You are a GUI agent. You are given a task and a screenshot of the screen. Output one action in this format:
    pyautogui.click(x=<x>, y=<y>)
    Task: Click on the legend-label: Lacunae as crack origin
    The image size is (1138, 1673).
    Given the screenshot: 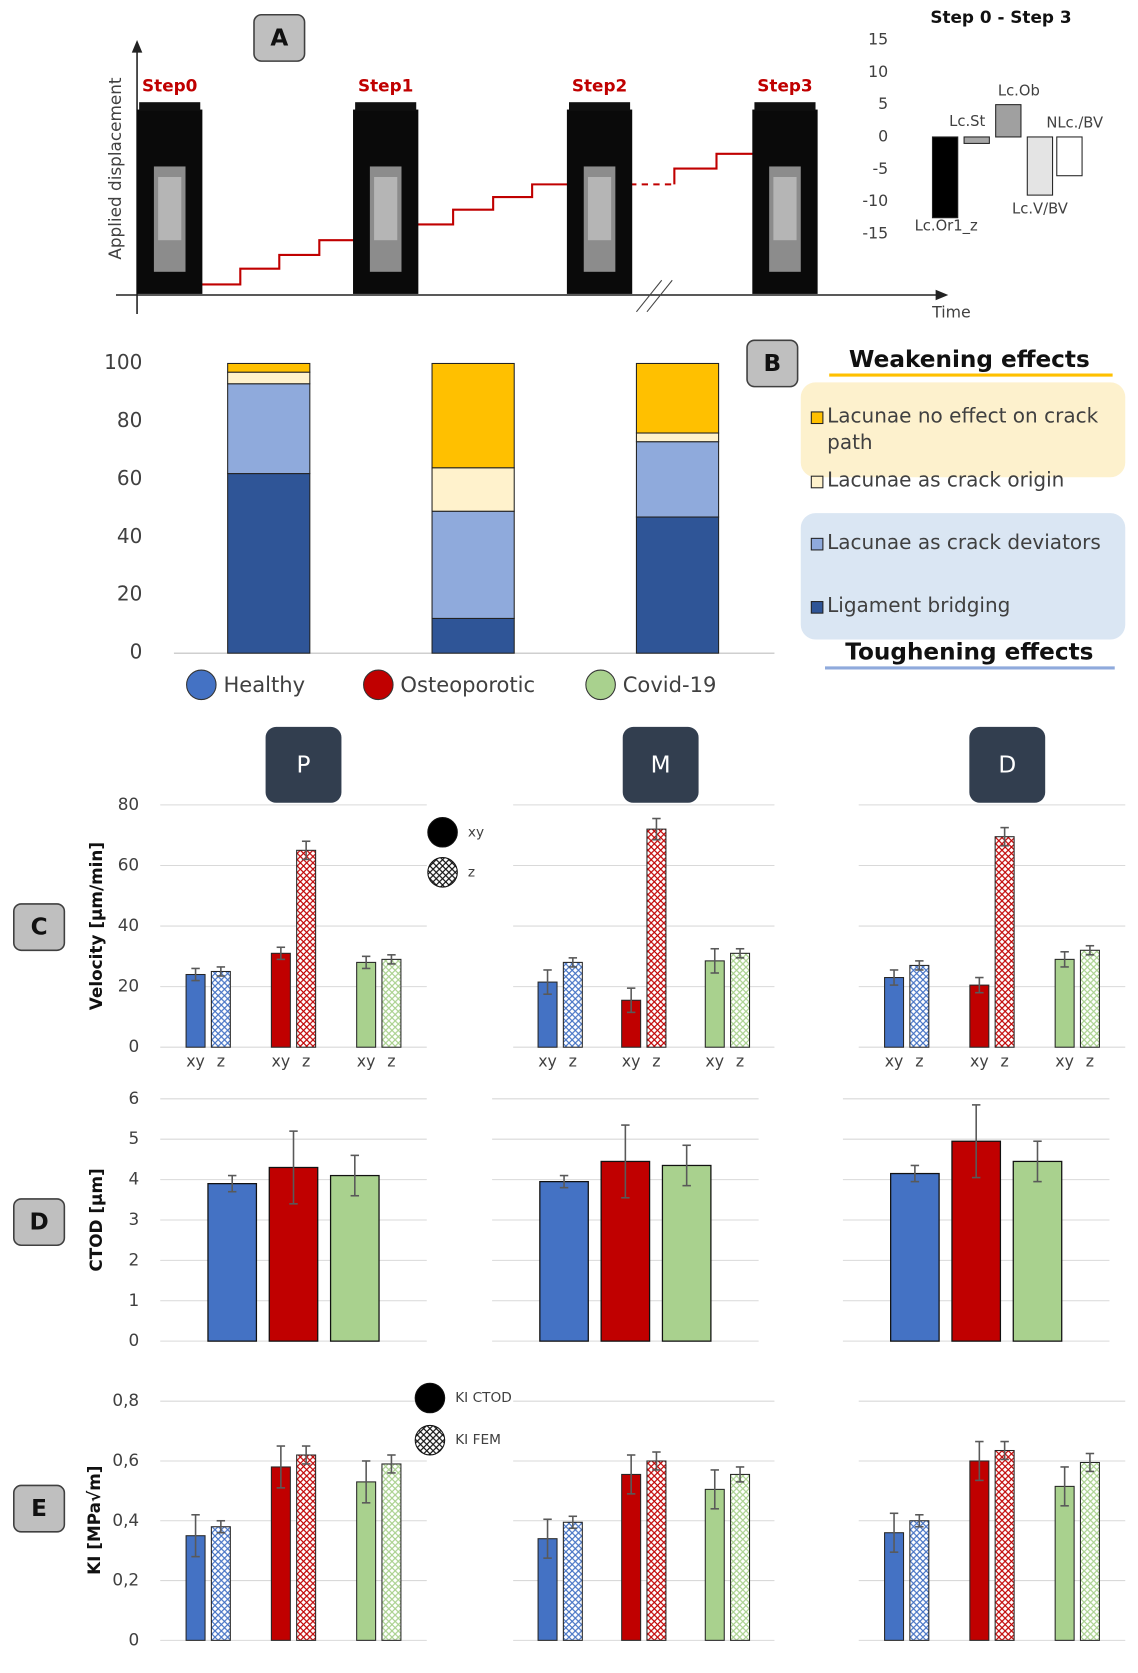 What is the action you would take?
    pyautogui.click(x=946, y=480)
    